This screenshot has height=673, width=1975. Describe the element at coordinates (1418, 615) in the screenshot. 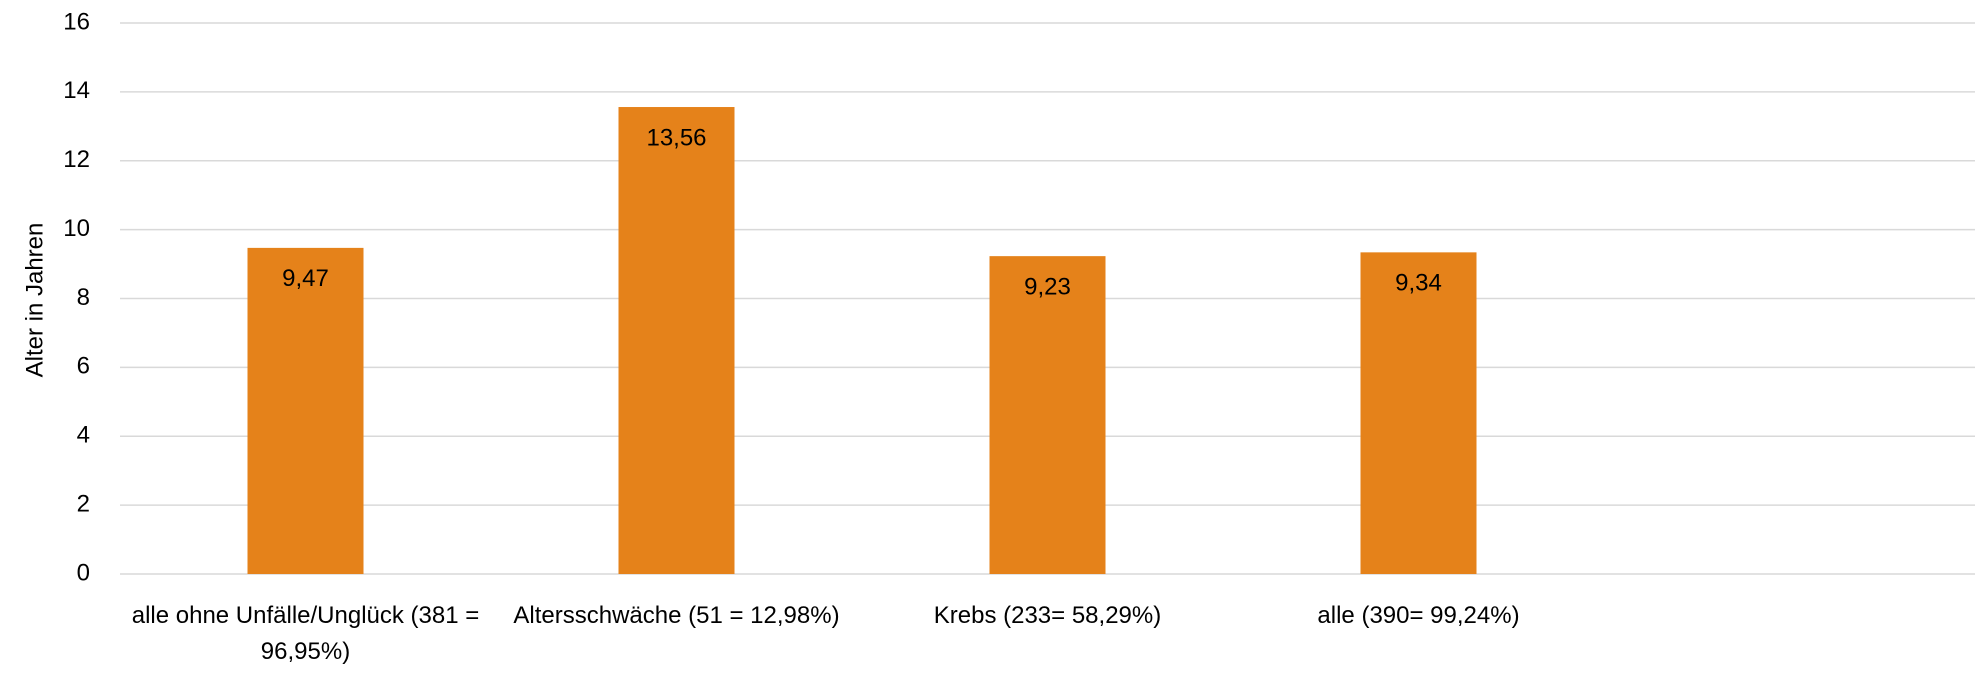

I see `x-tick-label: alle (390= 99,24%)` at that location.